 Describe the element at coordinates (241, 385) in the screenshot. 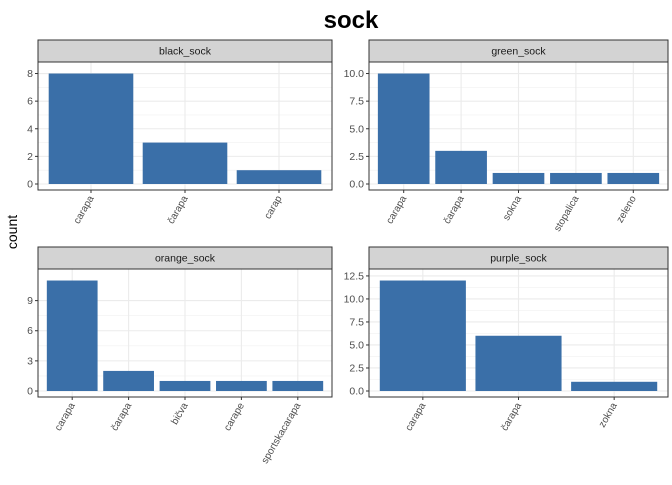

I see `bar-carape` at that location.